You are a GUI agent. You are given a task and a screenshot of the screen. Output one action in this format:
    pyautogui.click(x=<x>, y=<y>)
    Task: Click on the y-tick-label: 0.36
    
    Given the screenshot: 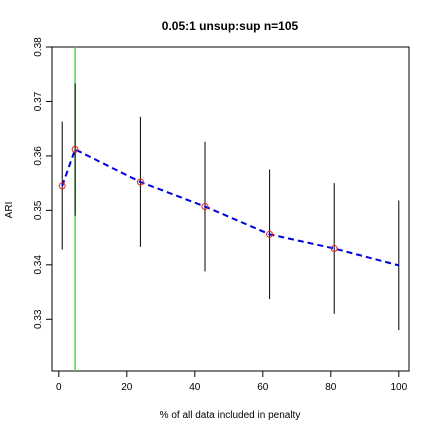 What is the action you would take?
    pyautogui.click(x=38, y=156)
    